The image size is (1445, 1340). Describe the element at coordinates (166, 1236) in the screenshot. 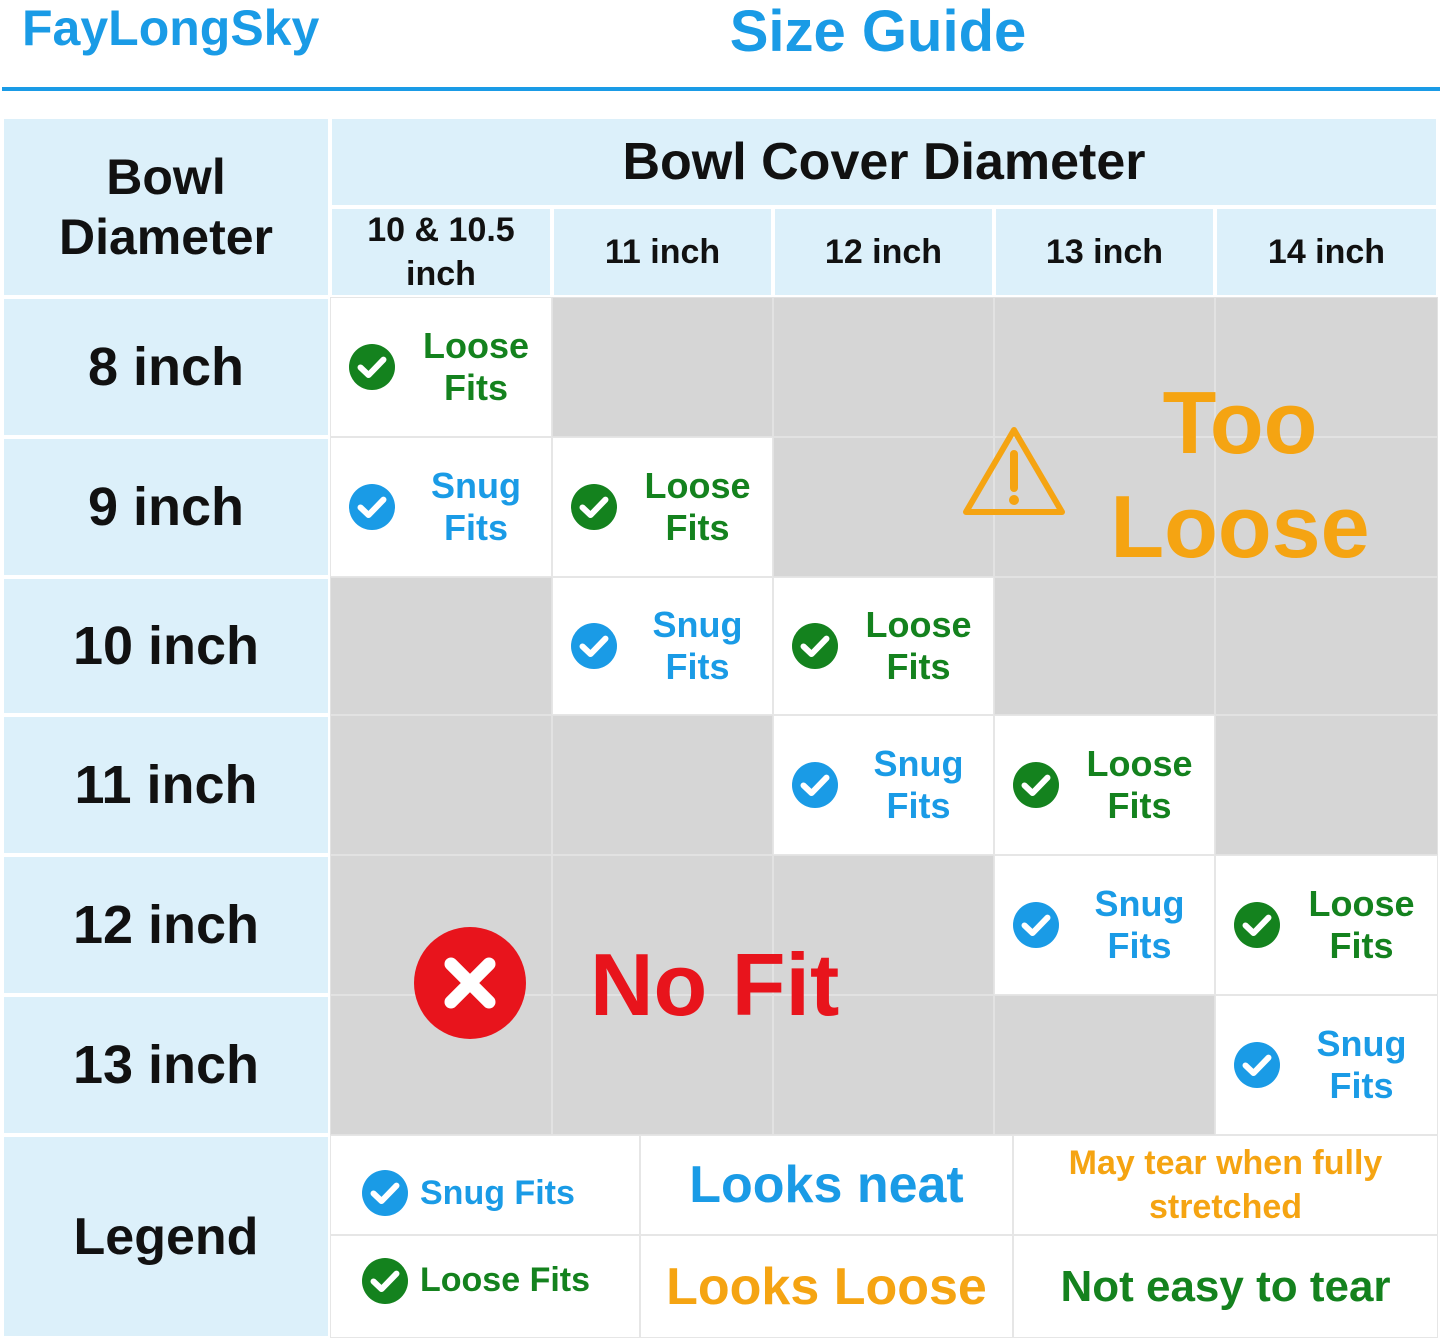

I see `legend-title: Legend` at that location.